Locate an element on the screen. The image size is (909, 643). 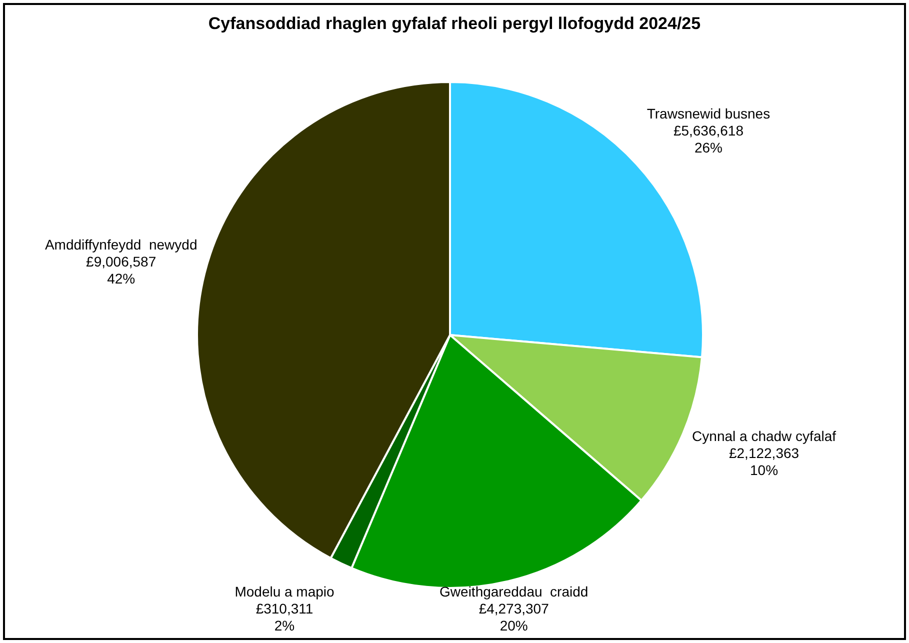
chart-title: Cyfansoddiad rhaglen gyfalaf rheoli pergyl llofogydd 2024/25 is located at coordinates (454, 23).